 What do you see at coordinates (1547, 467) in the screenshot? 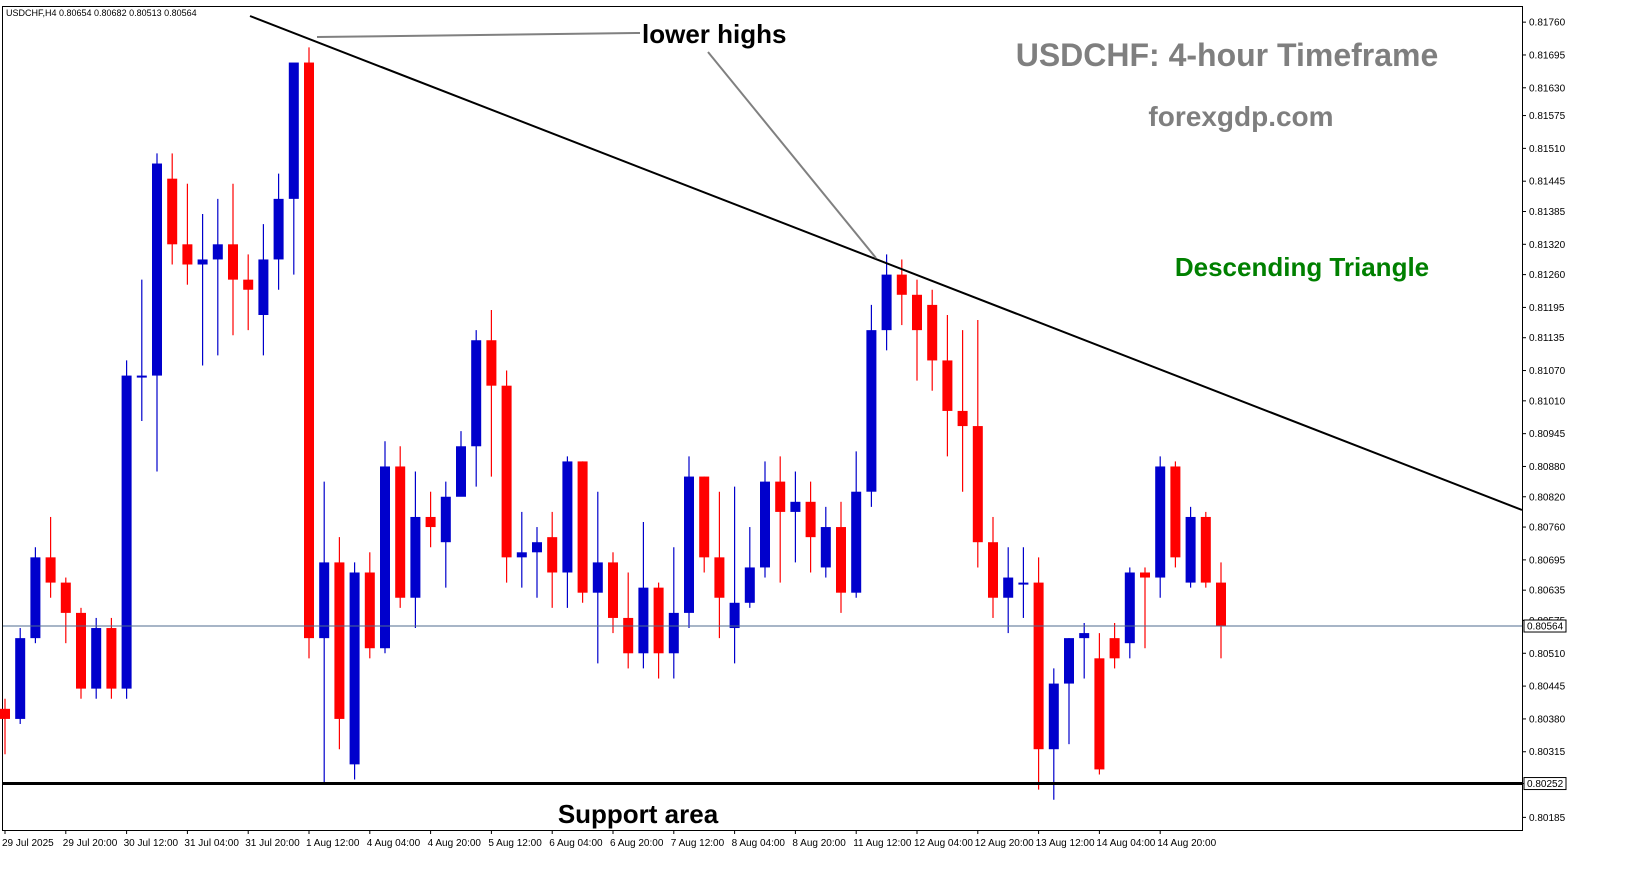
I see `price-tick-label: 0.80880` at bounding box center [1547, 467].